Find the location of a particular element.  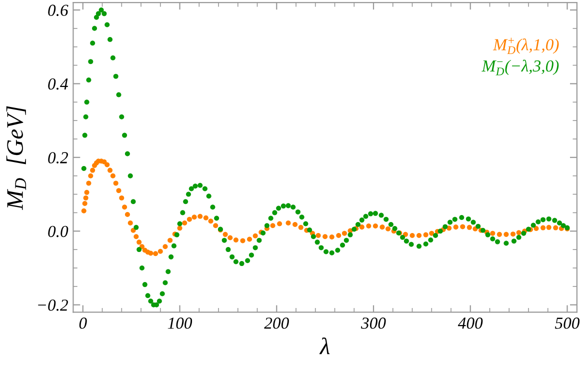

y-tick-label: 0.0 is located at coordinates (58, 232).